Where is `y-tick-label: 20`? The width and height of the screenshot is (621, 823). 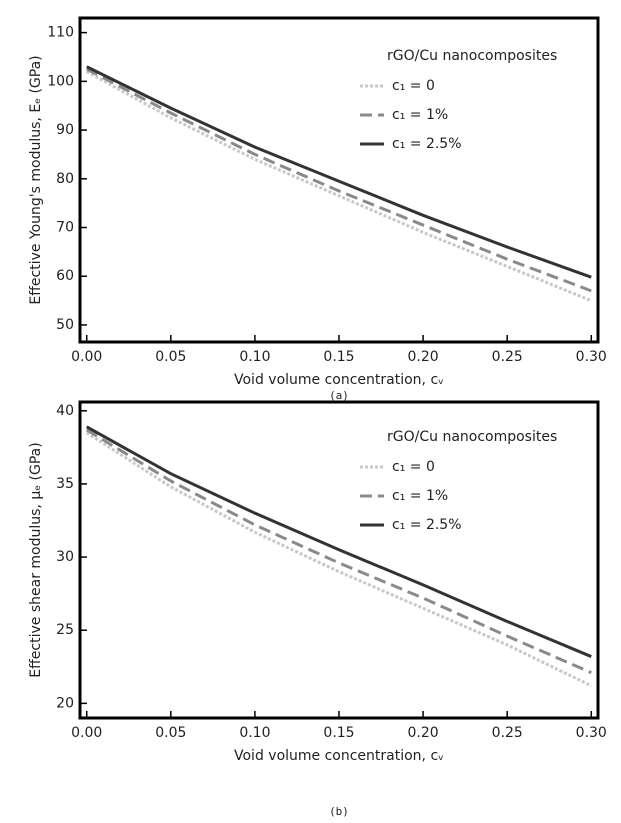
y-tick-label: 20 is located at coordinates (65, 703).